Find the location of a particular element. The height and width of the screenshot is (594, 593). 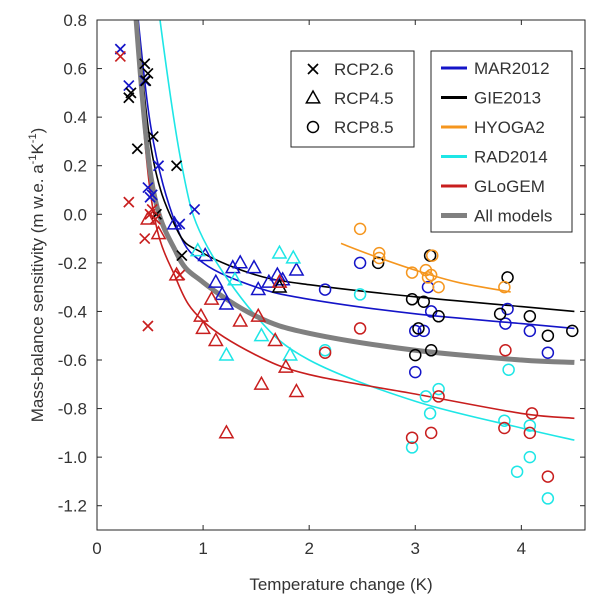

y-tick-label: -0.8 is located at coordinates (72, 409).